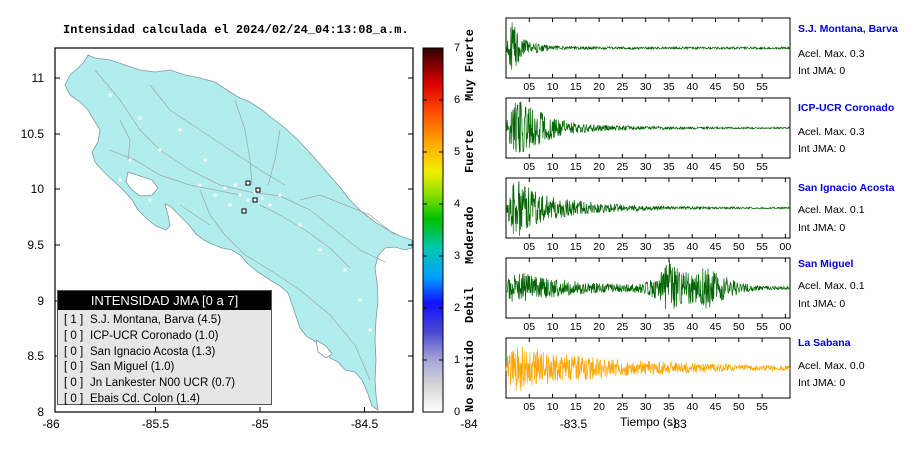 Image resolution: width=910 pixels, height=460 pixels. Describe the element at coordinates (822, 71) in the screenshot. I see `station-int-1: Int JMA: 0` at that location.